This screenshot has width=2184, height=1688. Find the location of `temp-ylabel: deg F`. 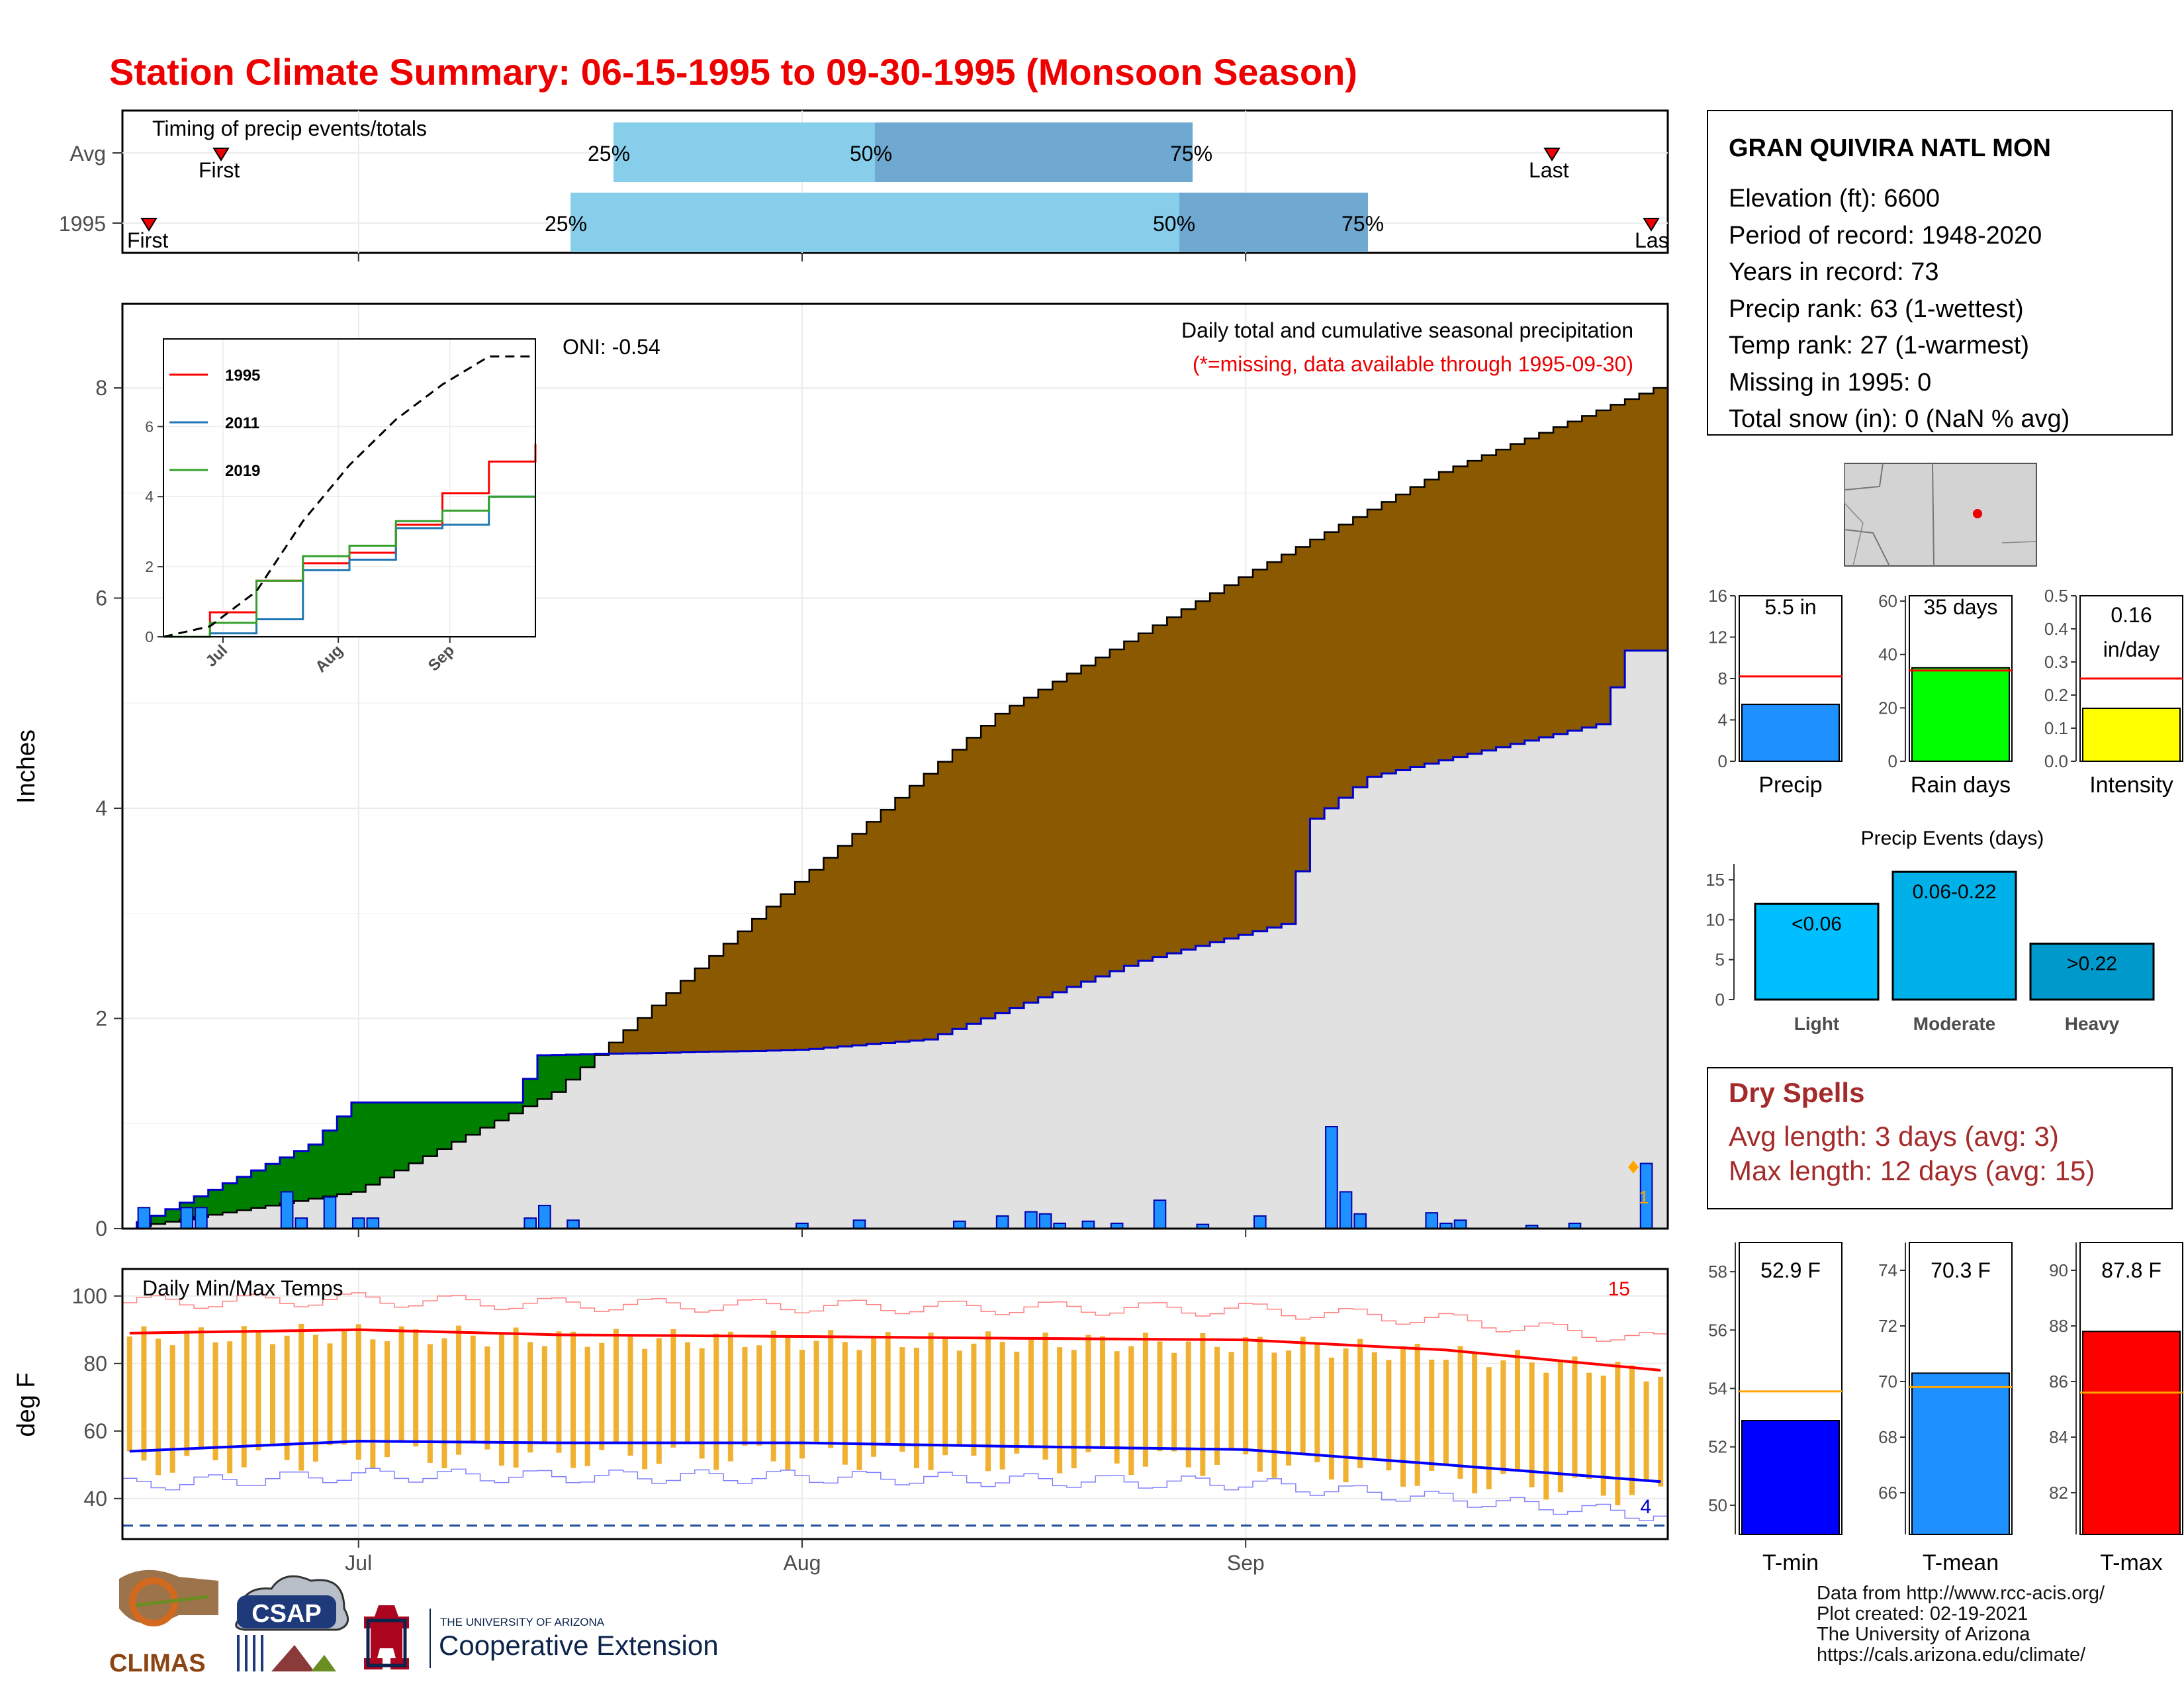

temp-ylabel: deg F is located at coordinates (26, 1404).